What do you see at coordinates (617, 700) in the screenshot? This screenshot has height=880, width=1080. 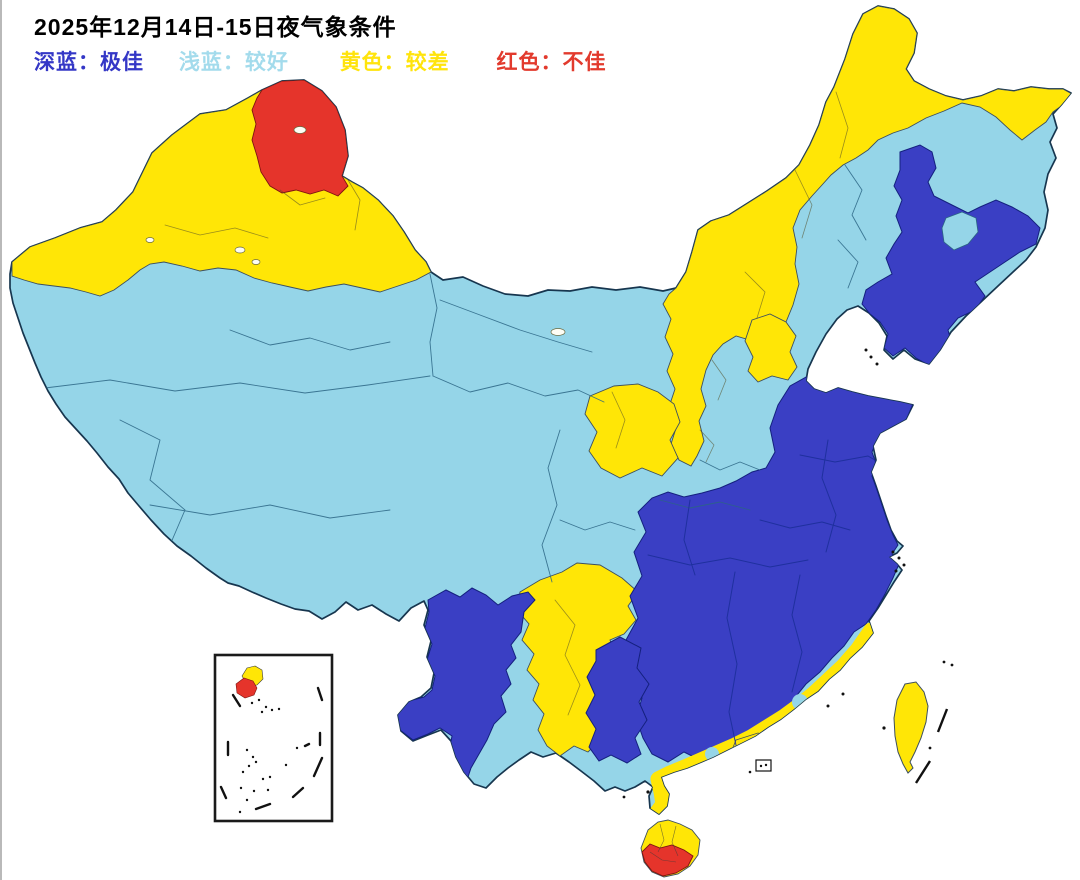 I see `region-west-guangxi-excellent` at bounding box center [617, 700].